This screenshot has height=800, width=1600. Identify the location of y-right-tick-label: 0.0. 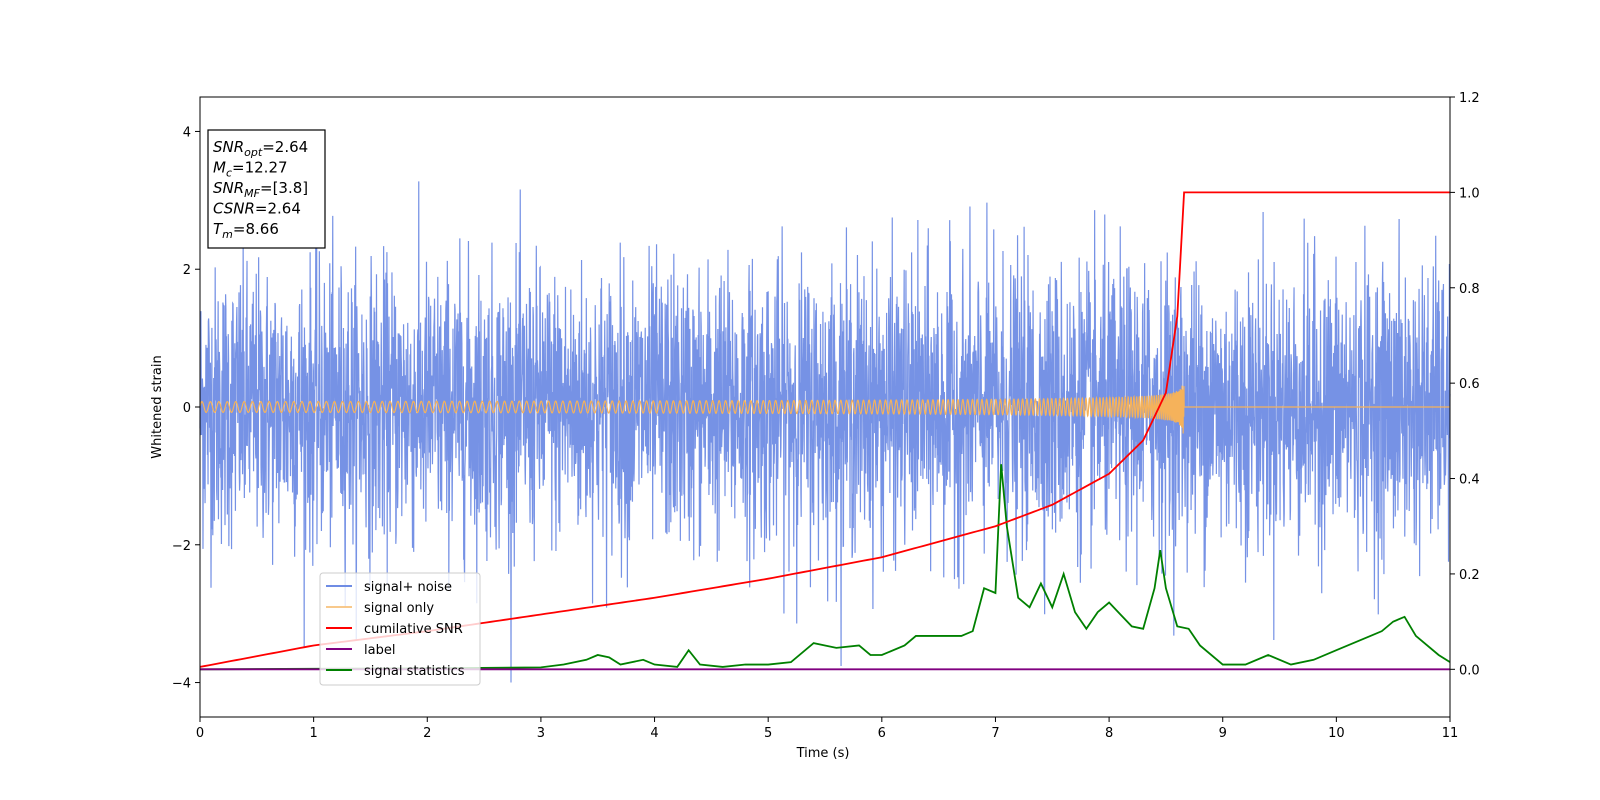
(1469, 670).